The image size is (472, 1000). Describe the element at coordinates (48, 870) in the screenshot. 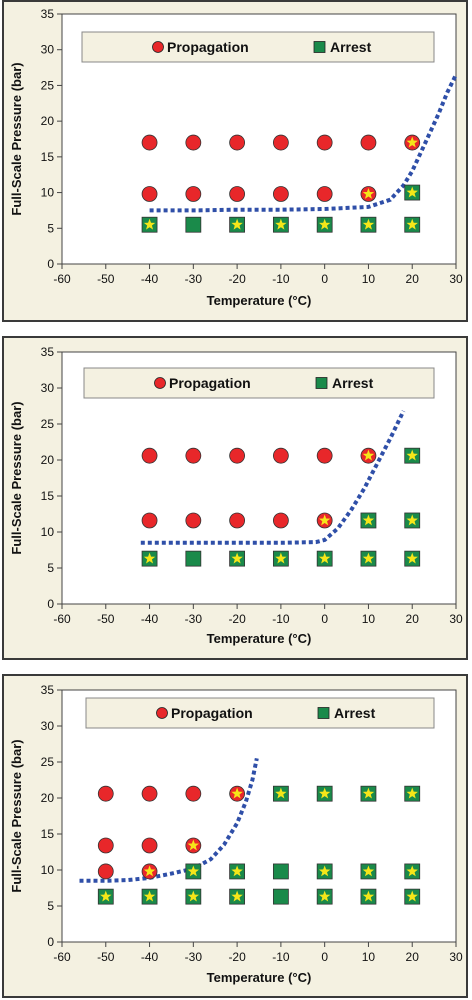

I see `y-tick-label: 10` at that location.